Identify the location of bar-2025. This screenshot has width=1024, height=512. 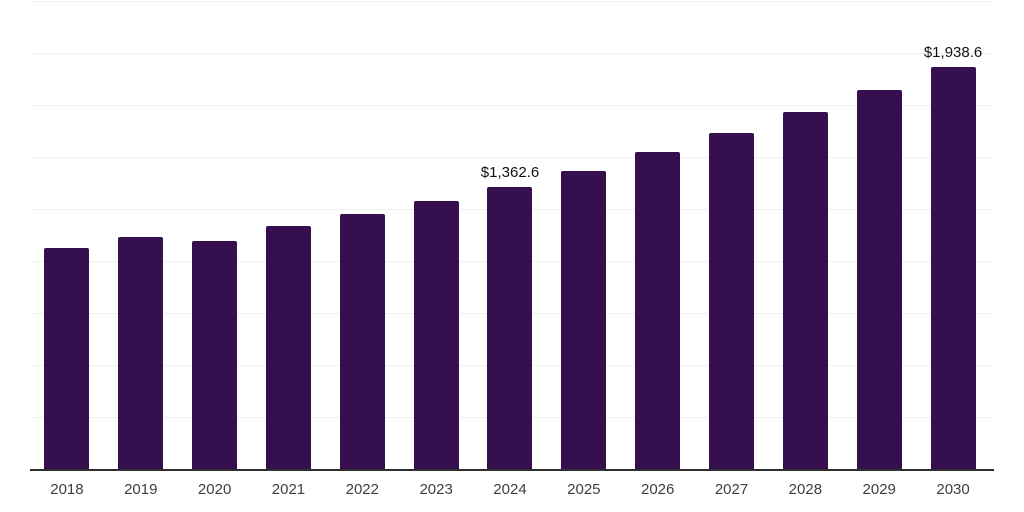
(584, 320).